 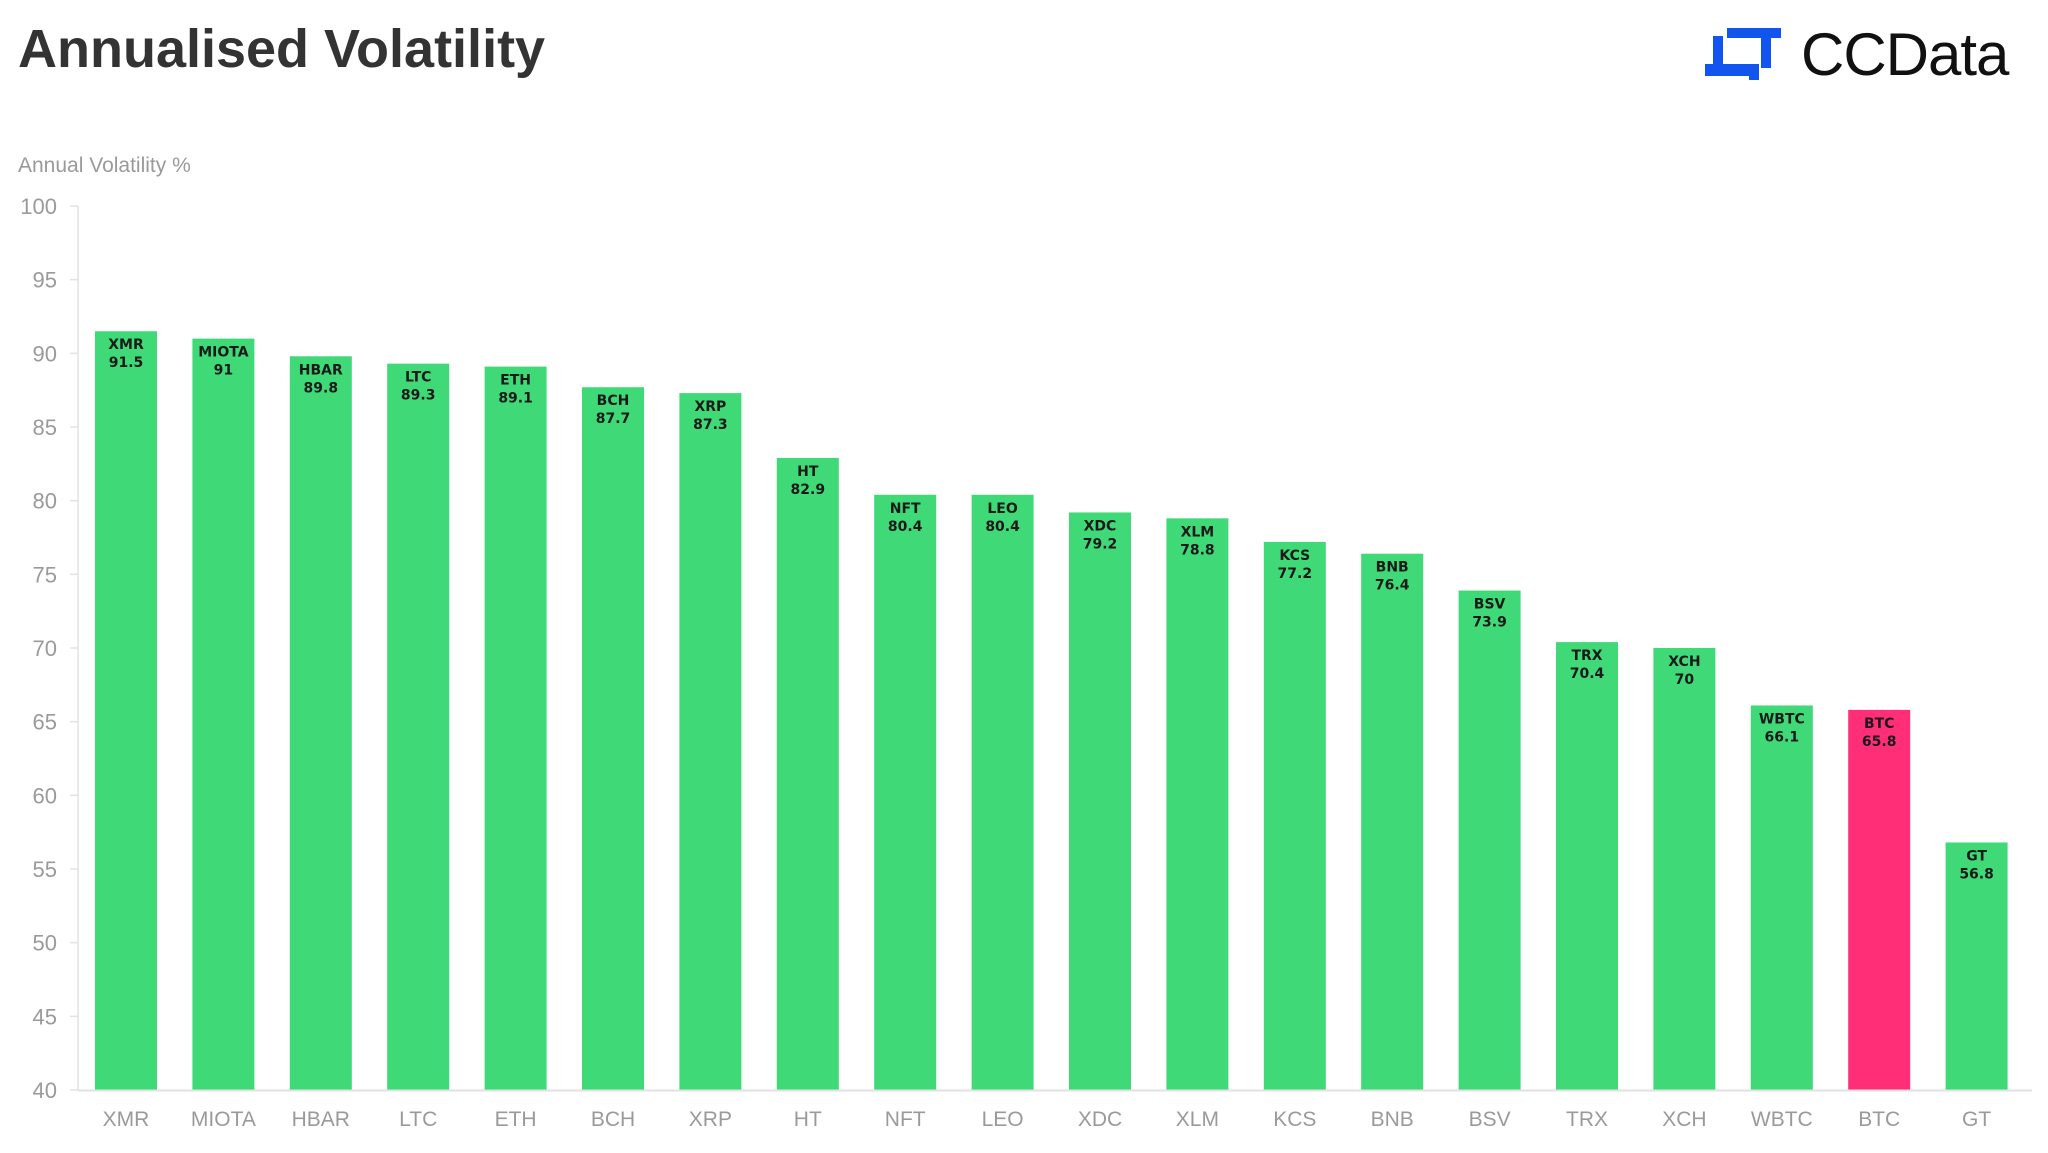 I want to click on bar-bnb, so click(x=1392, y=821).